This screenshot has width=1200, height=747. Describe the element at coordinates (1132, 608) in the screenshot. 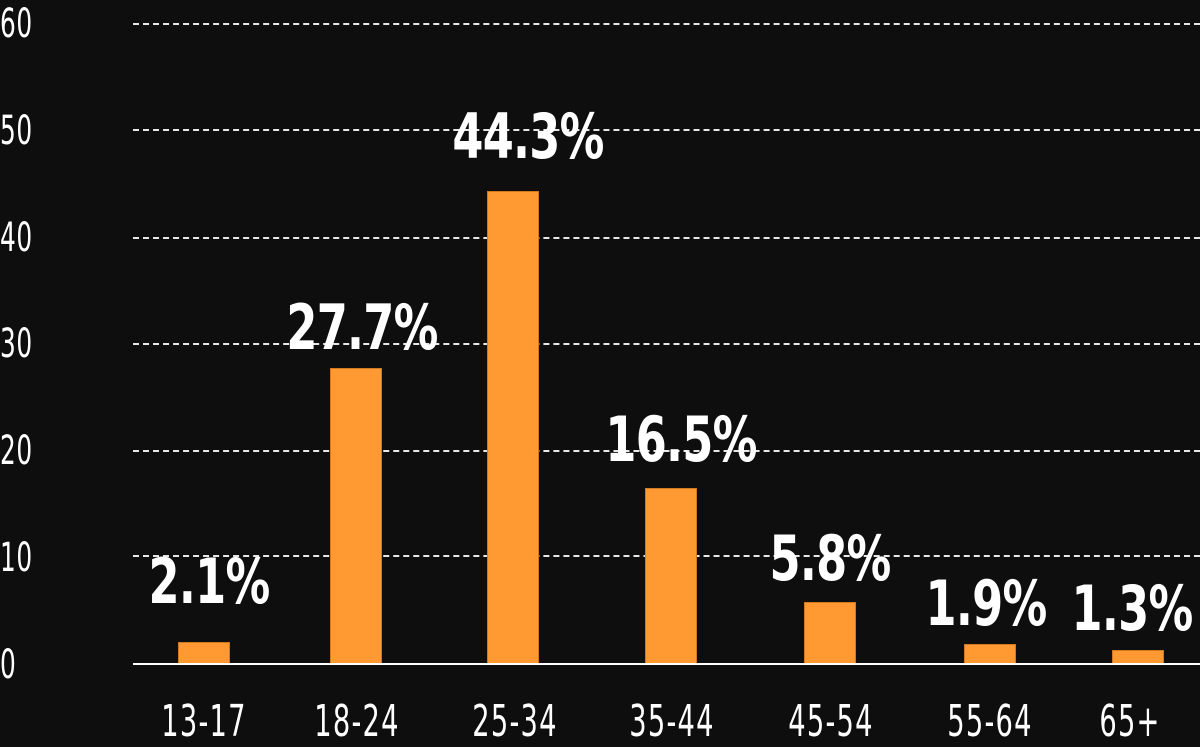

I see `value-label-65-plus: 1.3%` at that location.